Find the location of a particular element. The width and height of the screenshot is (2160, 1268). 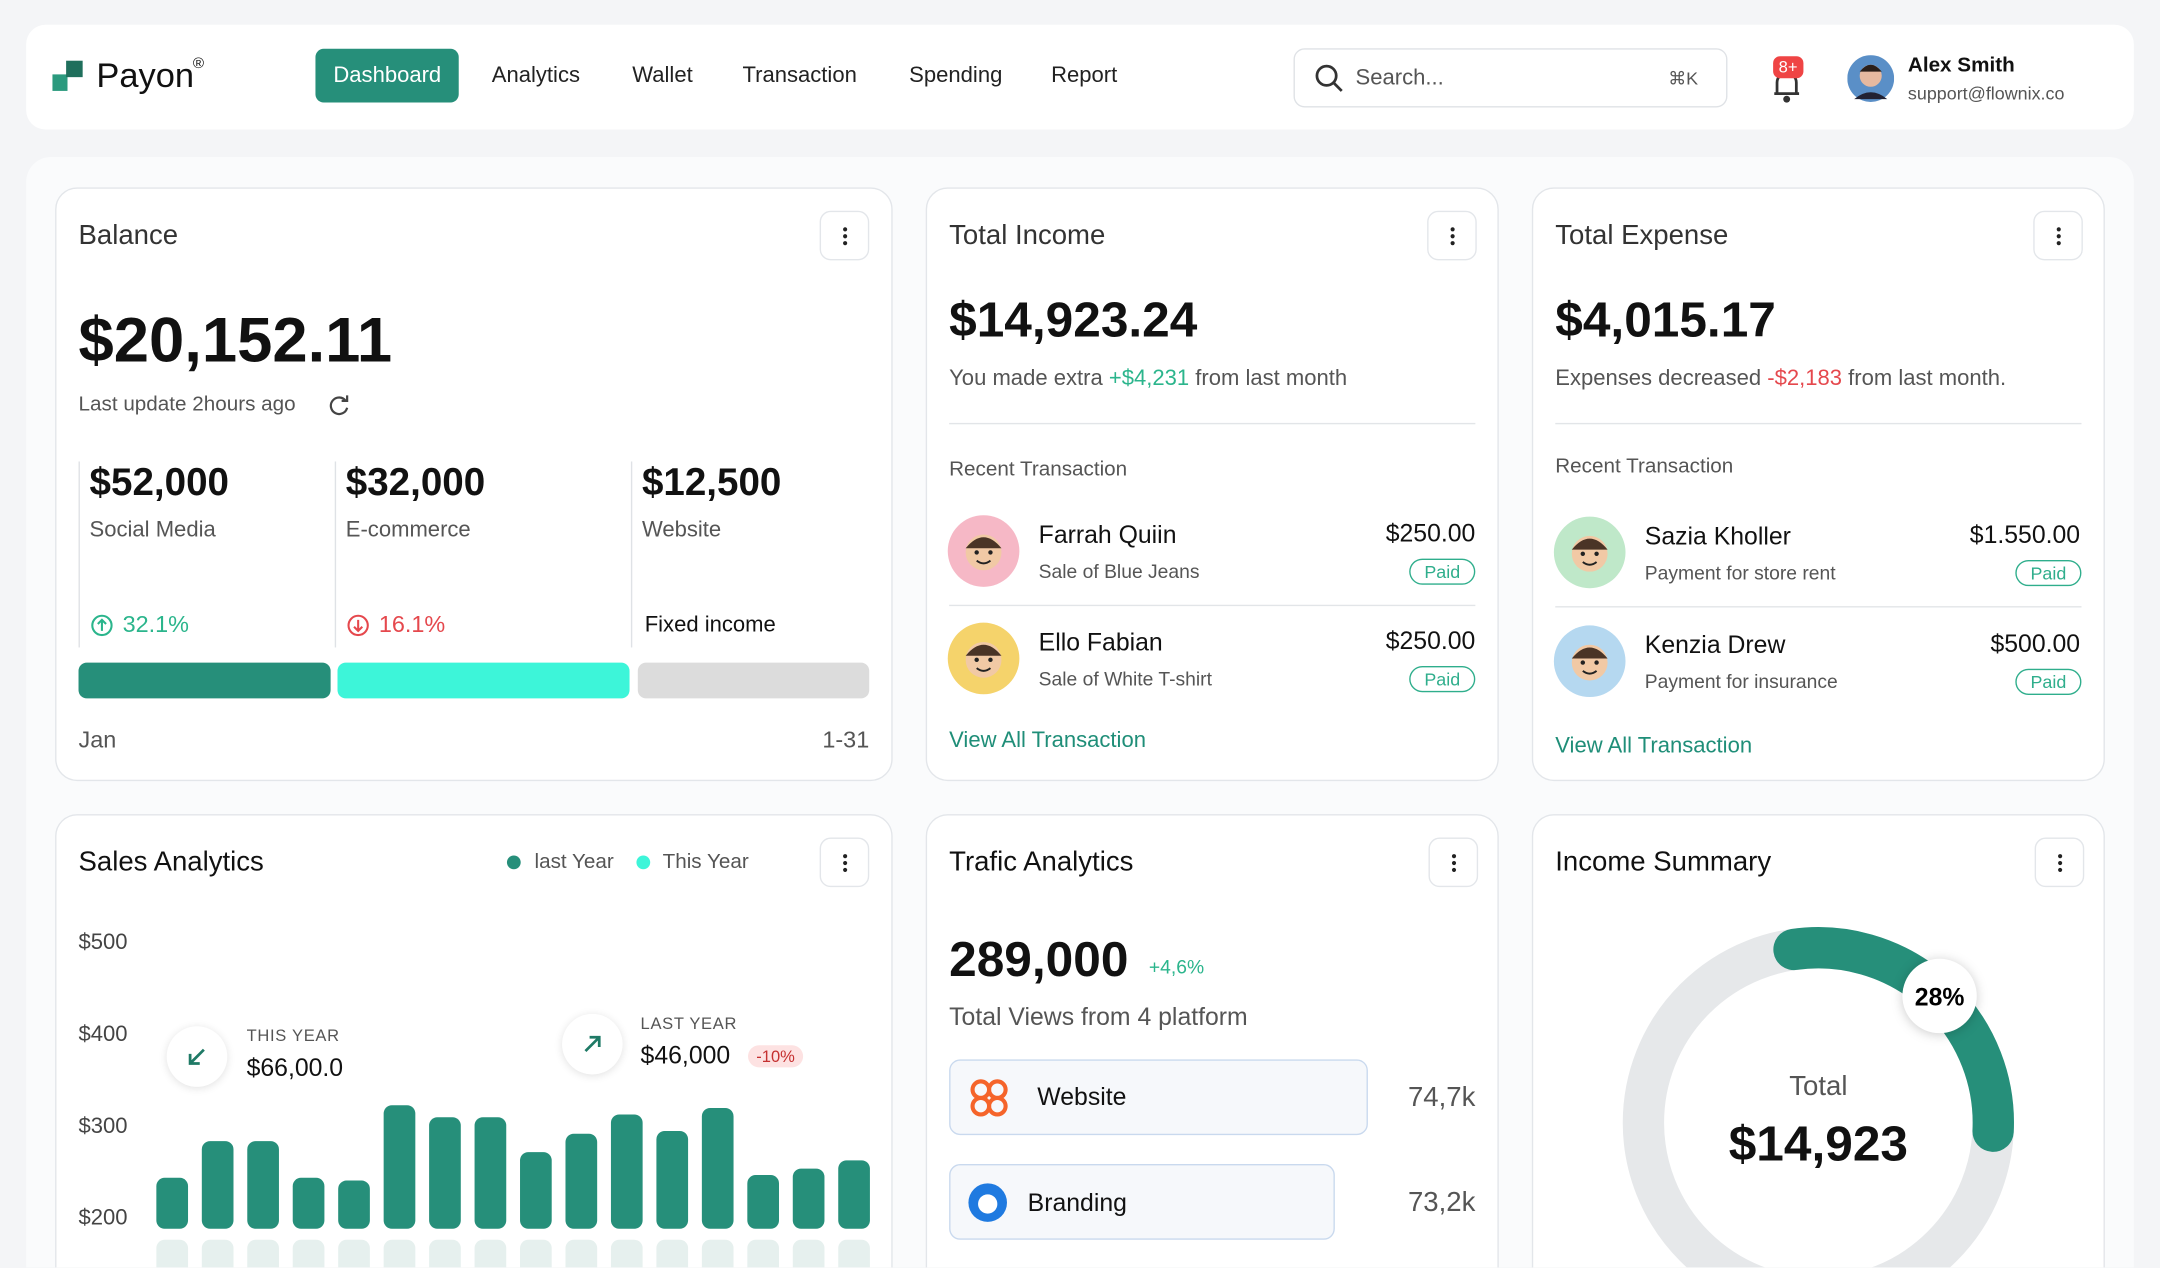

search-shortcut: ⌘K is located at coordinates (1683, 78).